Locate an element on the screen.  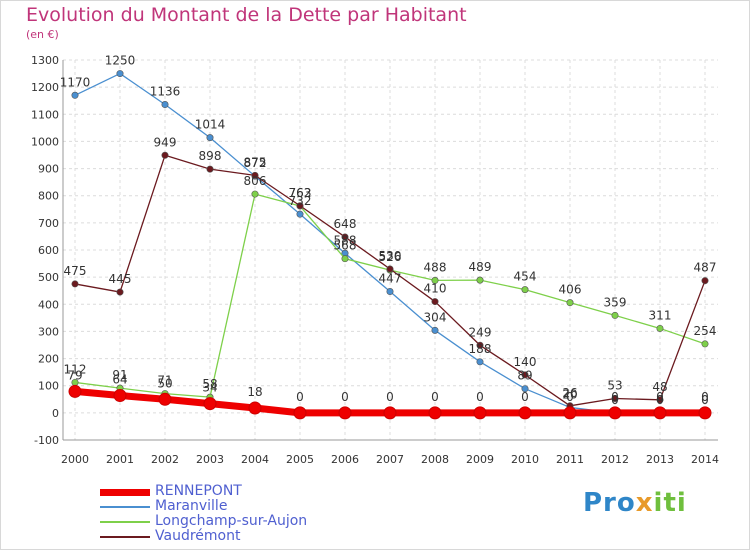
data-label: 732 is located at coordinates (300, 201).